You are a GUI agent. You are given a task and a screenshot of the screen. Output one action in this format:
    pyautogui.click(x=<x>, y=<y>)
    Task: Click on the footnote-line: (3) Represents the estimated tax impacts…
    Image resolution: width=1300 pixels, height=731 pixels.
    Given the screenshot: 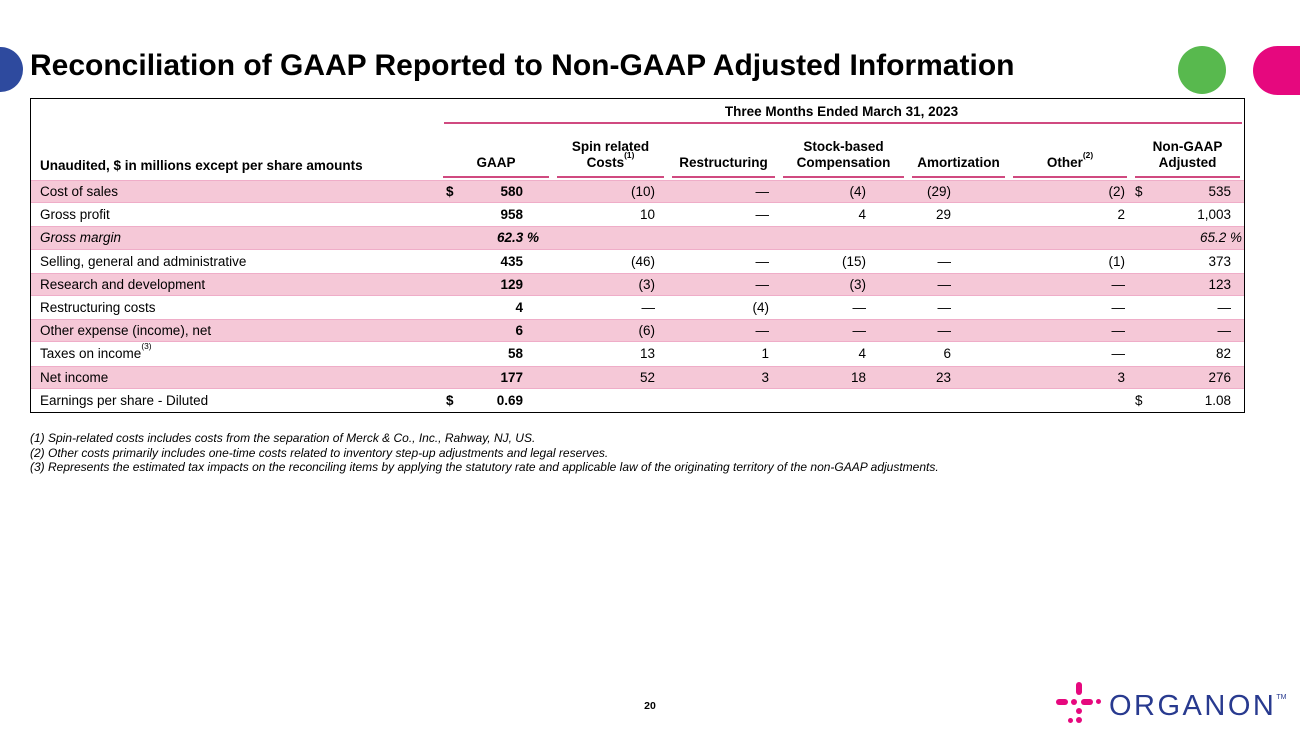 What is the action you would take?
    pyautogui.click(x=484, y=467)
    